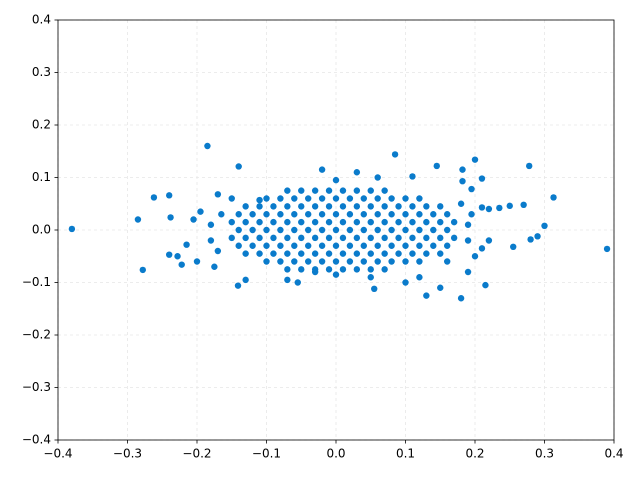 The width and height of the screenshot is (640, 480). Describe the element at coordinates (41, 125) in the screenshot. I see `y-tick-label: 0.2` at that location.